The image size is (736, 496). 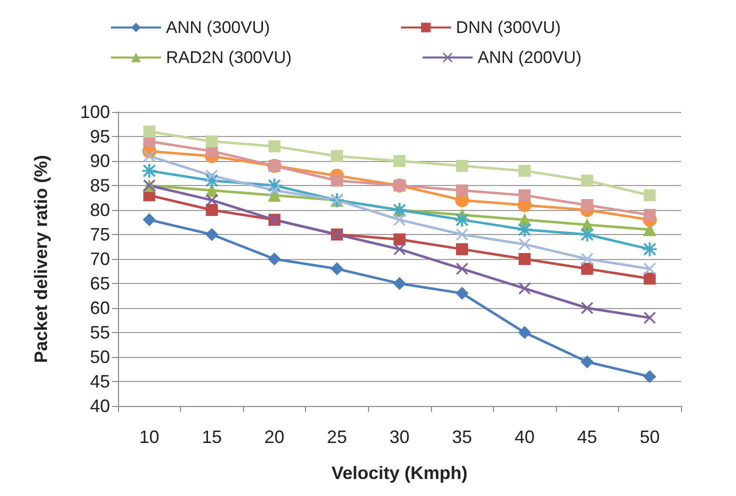 What do you see at coordinates (100, 186) in the screenshot?
I see `y-tick-label: 85` at bounding box center [100, 186].